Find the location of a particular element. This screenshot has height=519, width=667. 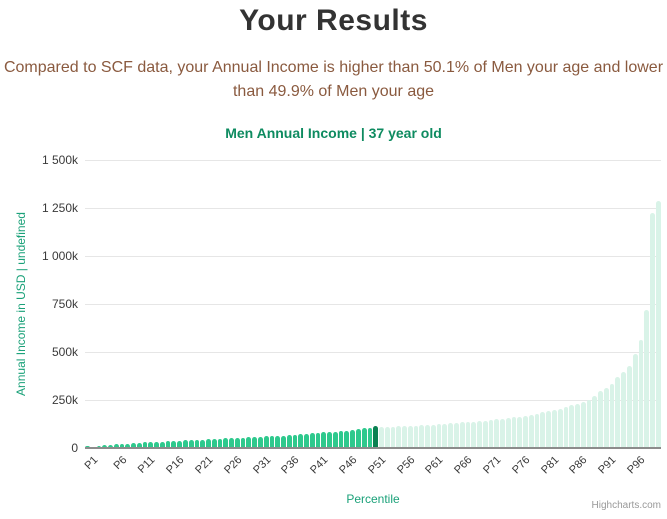

bar-your-position is located at coordinates (376, 436).